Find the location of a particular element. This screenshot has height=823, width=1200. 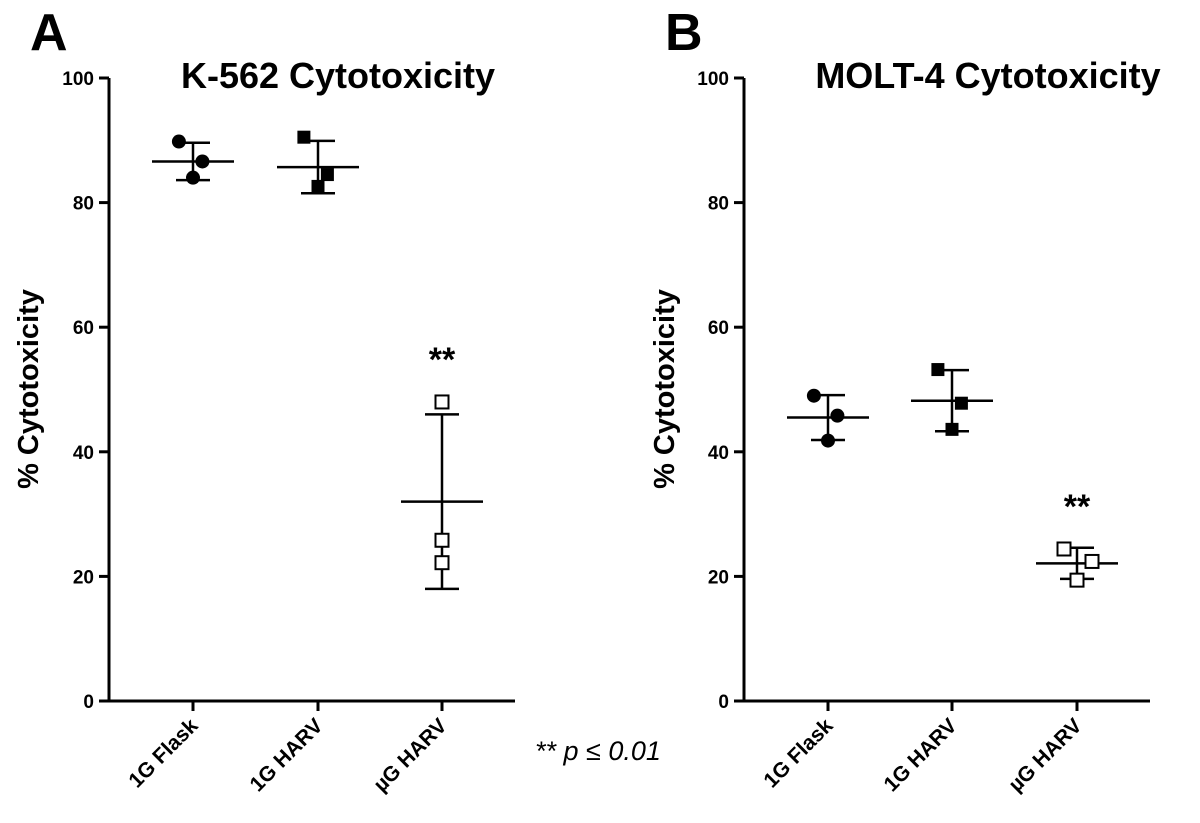

panel-letter: A is located at coordinates (49, 33).